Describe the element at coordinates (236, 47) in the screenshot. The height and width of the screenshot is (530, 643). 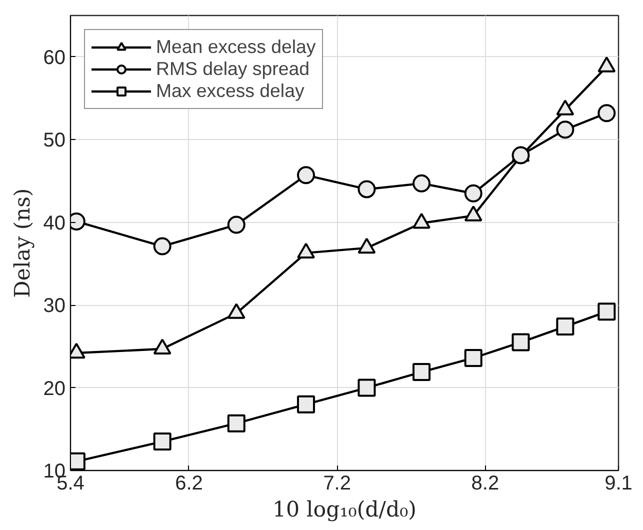
I see `legend-label: Mean excess delay` at that location.